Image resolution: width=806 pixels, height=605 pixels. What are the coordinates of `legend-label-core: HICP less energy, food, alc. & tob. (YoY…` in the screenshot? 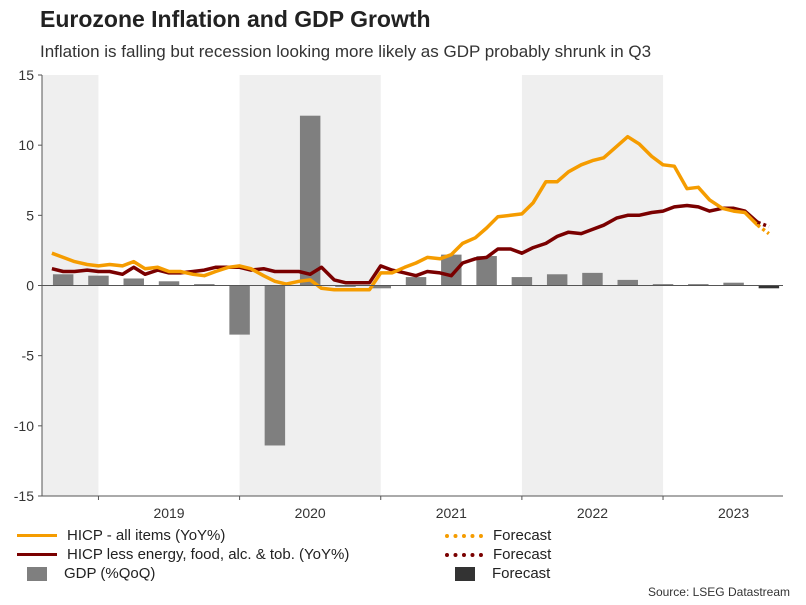 It's located at (208, 554).